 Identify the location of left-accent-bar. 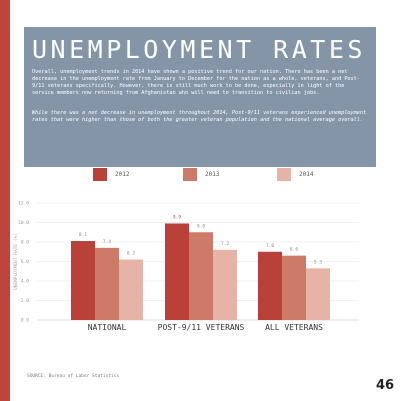
(5, 200).